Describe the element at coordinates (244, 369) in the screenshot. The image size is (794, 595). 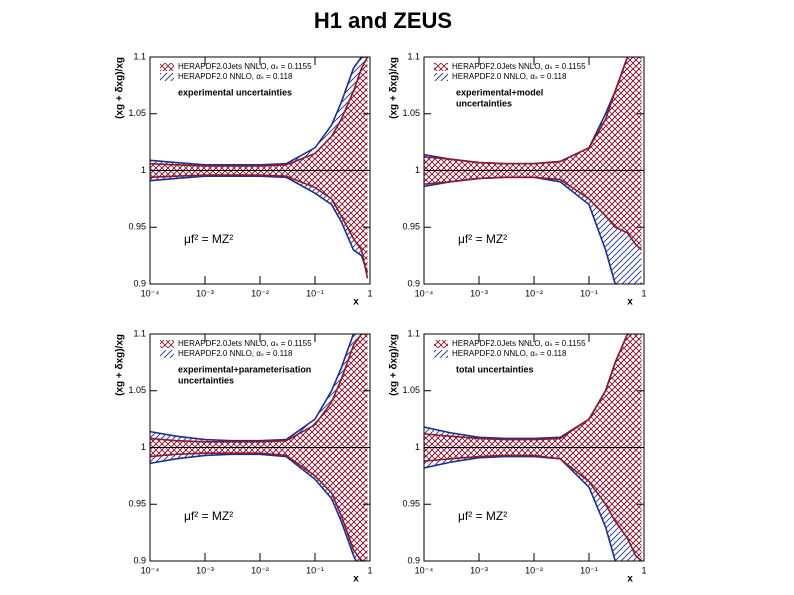
I see `annotation: experimental+parameterisation` at that location.